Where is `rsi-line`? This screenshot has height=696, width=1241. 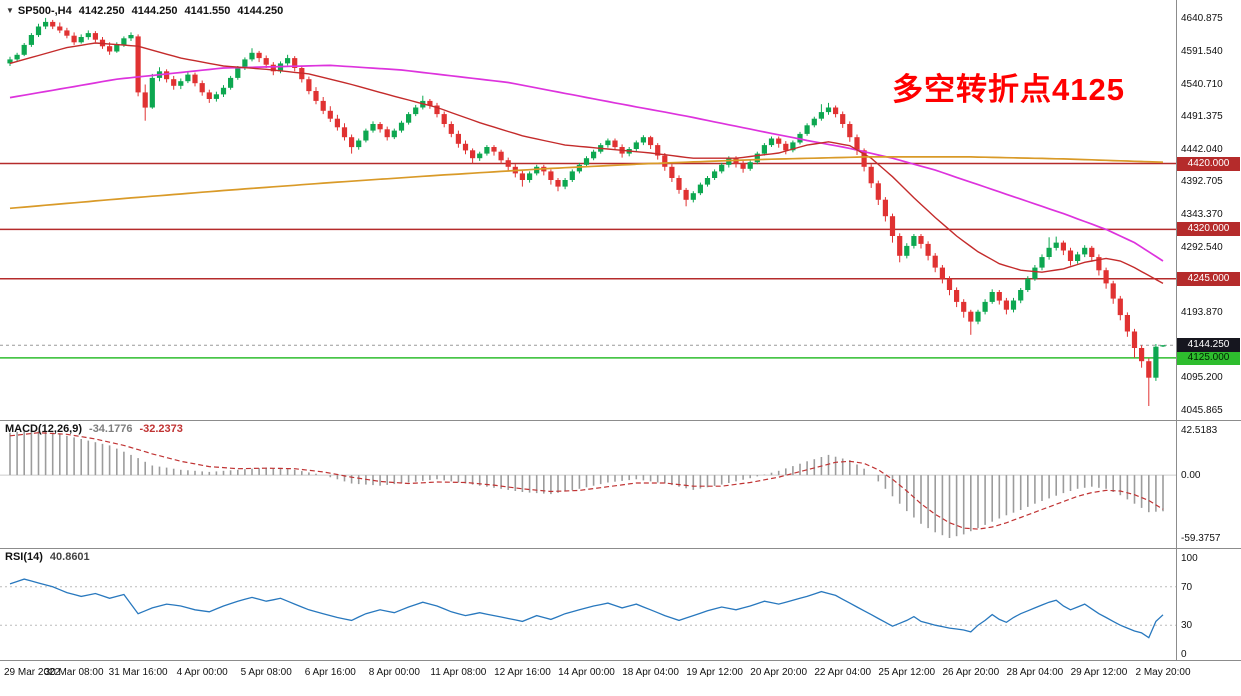 rsi-line is located at coordinates (586, 608).